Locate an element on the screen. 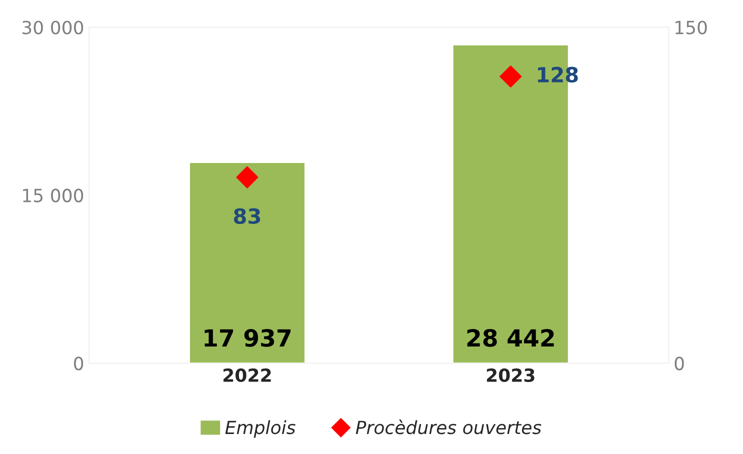  x-tick-label: 2023 is located at coordinates (510, 375).